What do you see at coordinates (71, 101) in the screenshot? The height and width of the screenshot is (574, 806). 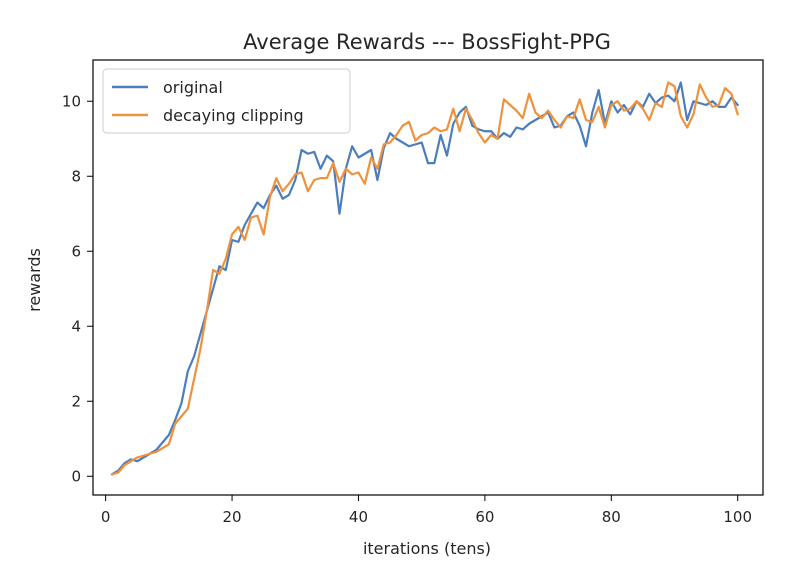 I see `y-tick-label: 10` at bounding box center [71, 101].